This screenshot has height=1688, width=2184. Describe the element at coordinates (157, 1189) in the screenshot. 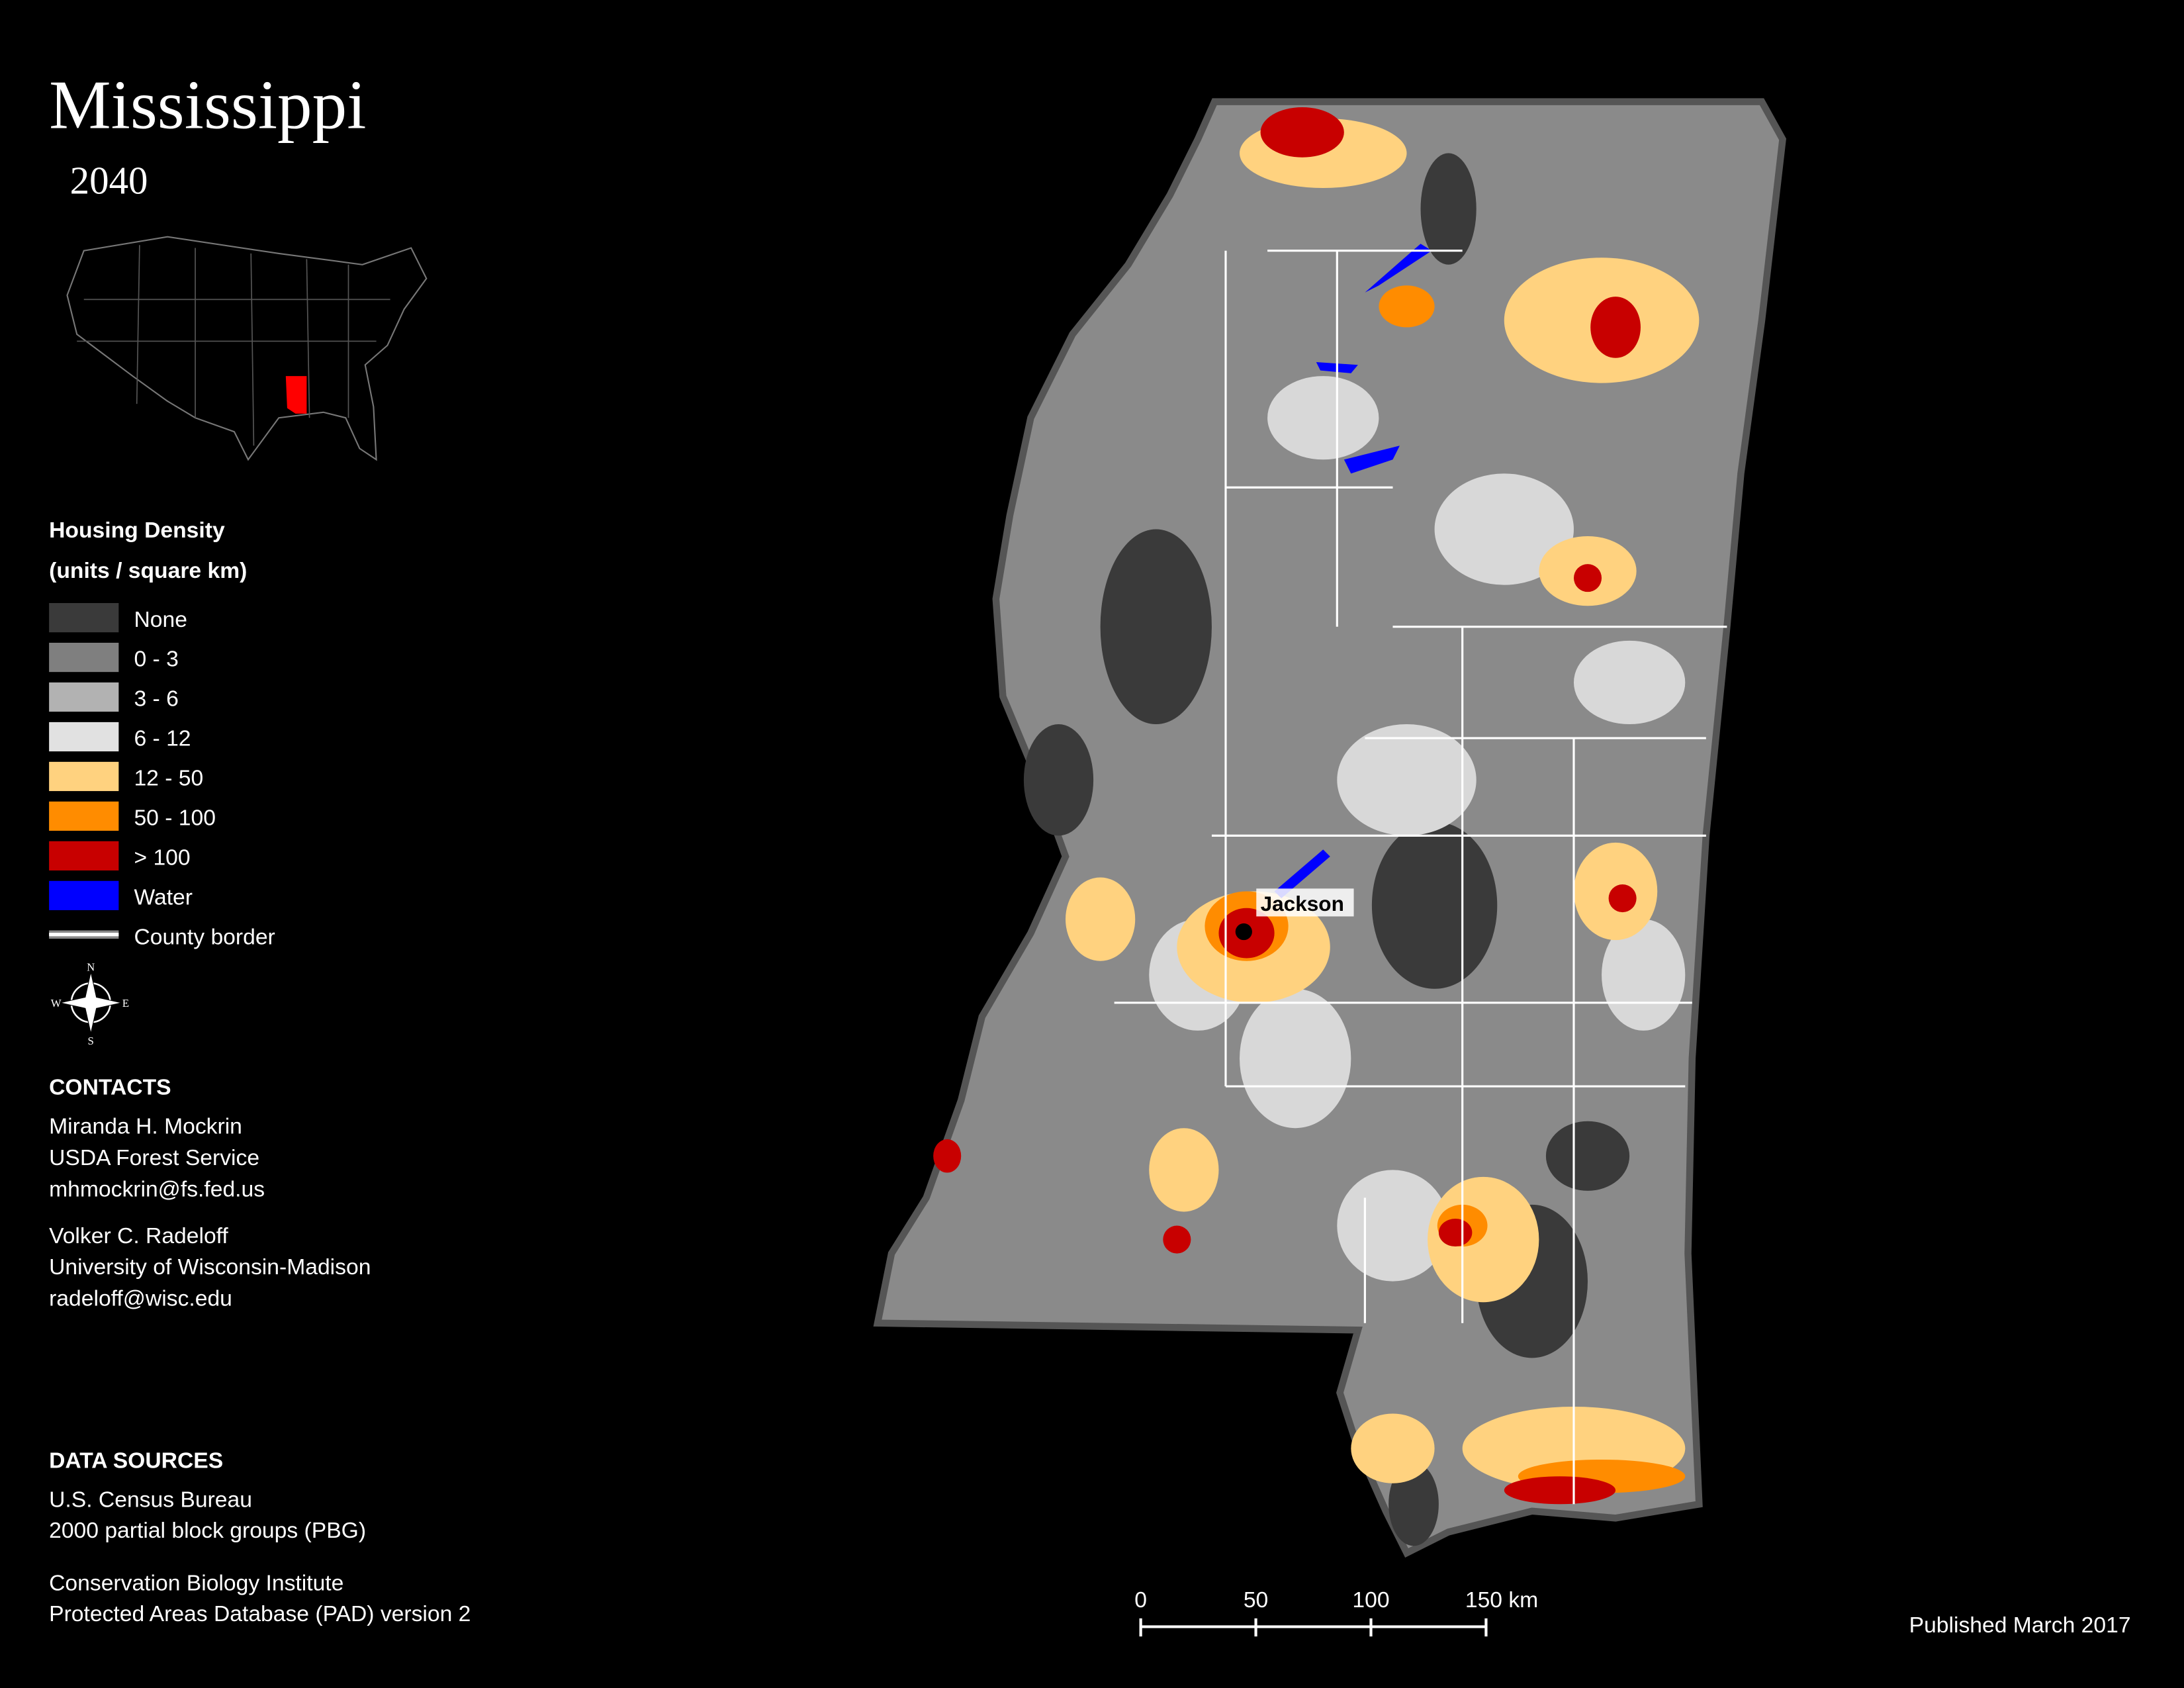

I see `contact-line: mhmockrin@fs.fed.us` at that location.